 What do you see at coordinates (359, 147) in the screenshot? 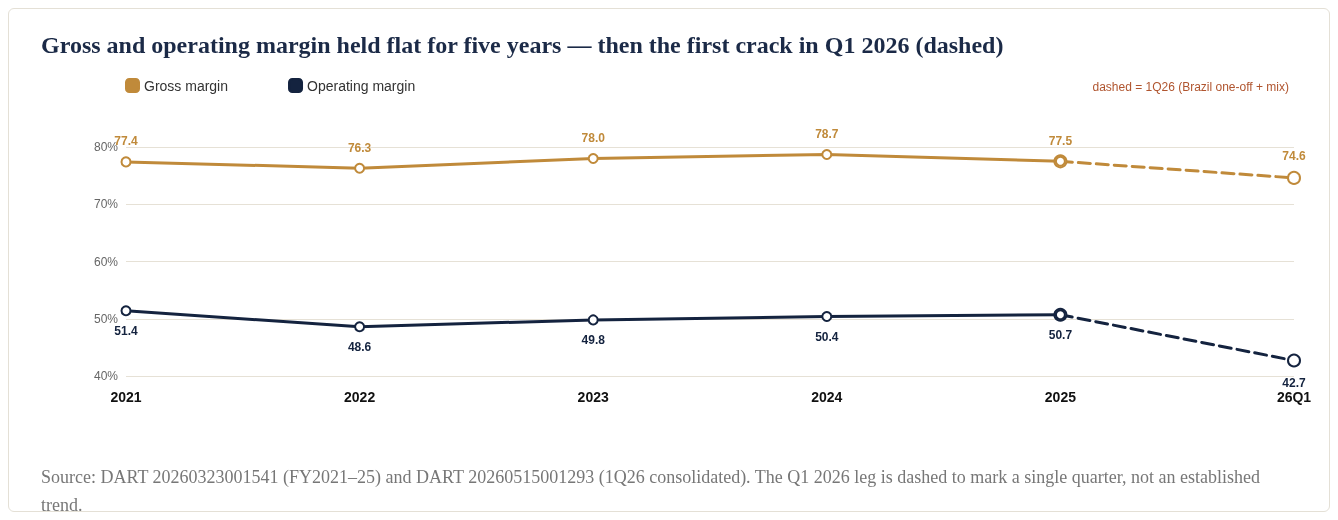
I see `data-label: 76.3` at bounding box center [359, 147].